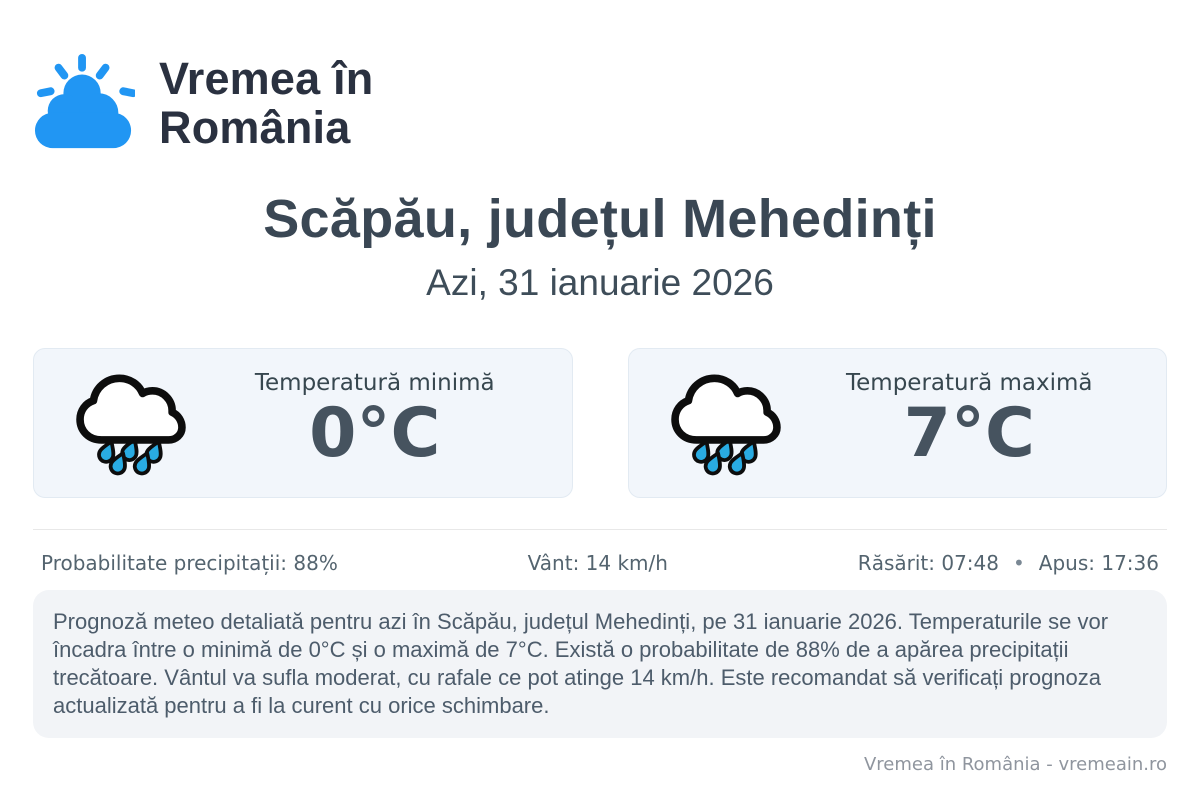  I want to click on logo-text-line2: România, so click(255, 127).